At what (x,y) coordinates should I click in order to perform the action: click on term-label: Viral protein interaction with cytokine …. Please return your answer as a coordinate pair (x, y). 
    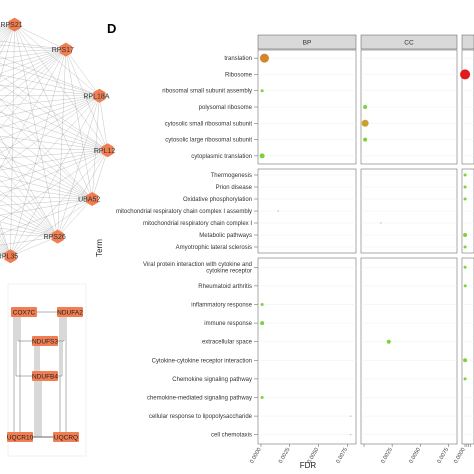
    Looking at the image, I should click on (197, 268).